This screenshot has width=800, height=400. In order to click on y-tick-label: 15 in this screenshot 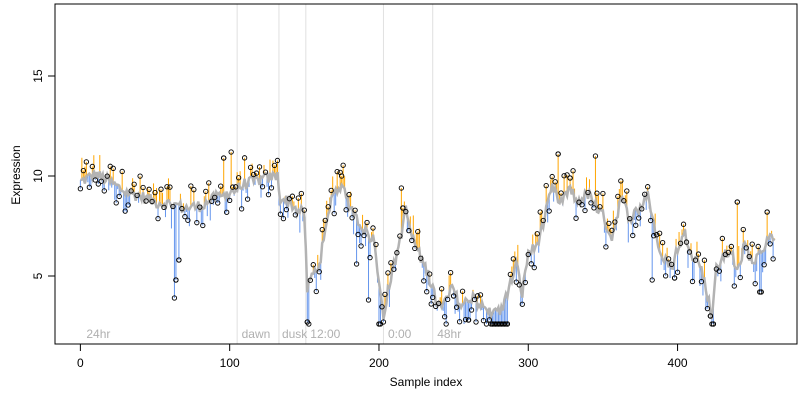, I will do `click(38, 76)`.